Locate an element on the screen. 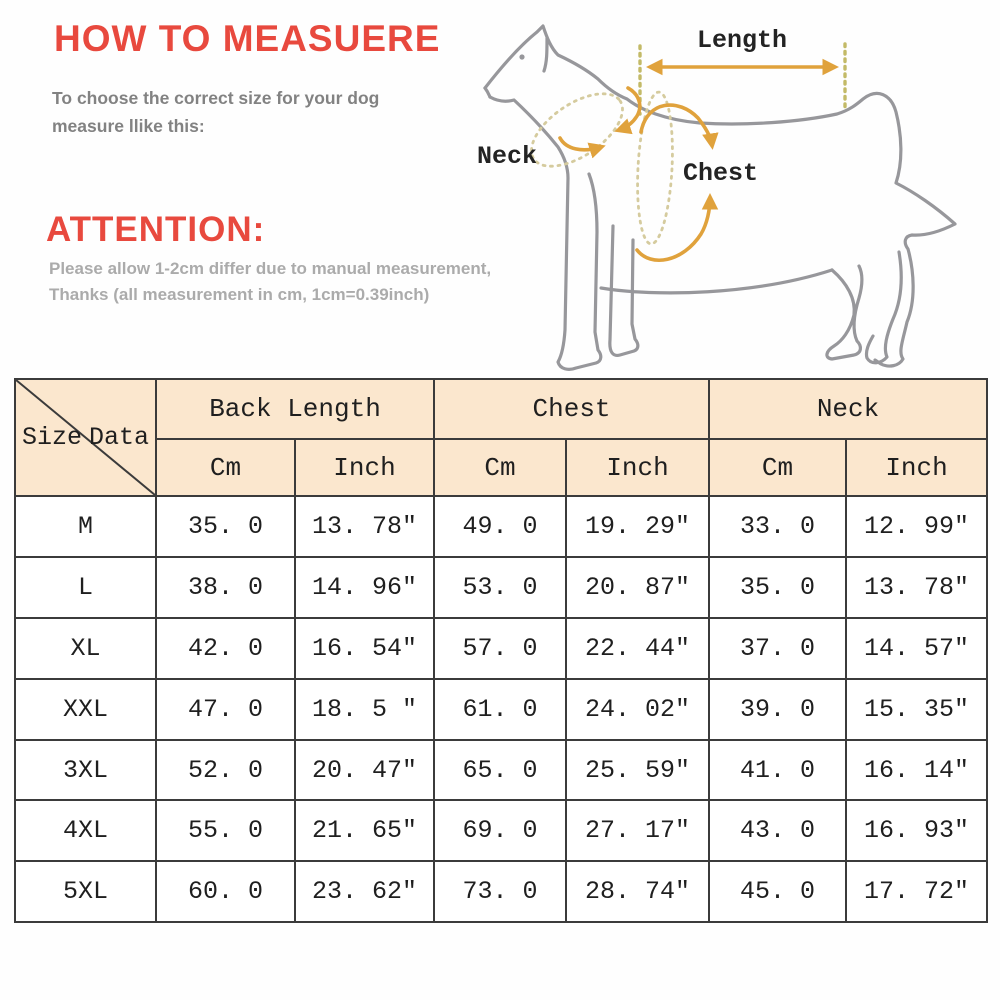 The width and height of the screenshot is (1000, 1000). value-cell: 60. 0 is located at coordinates (225, 892).